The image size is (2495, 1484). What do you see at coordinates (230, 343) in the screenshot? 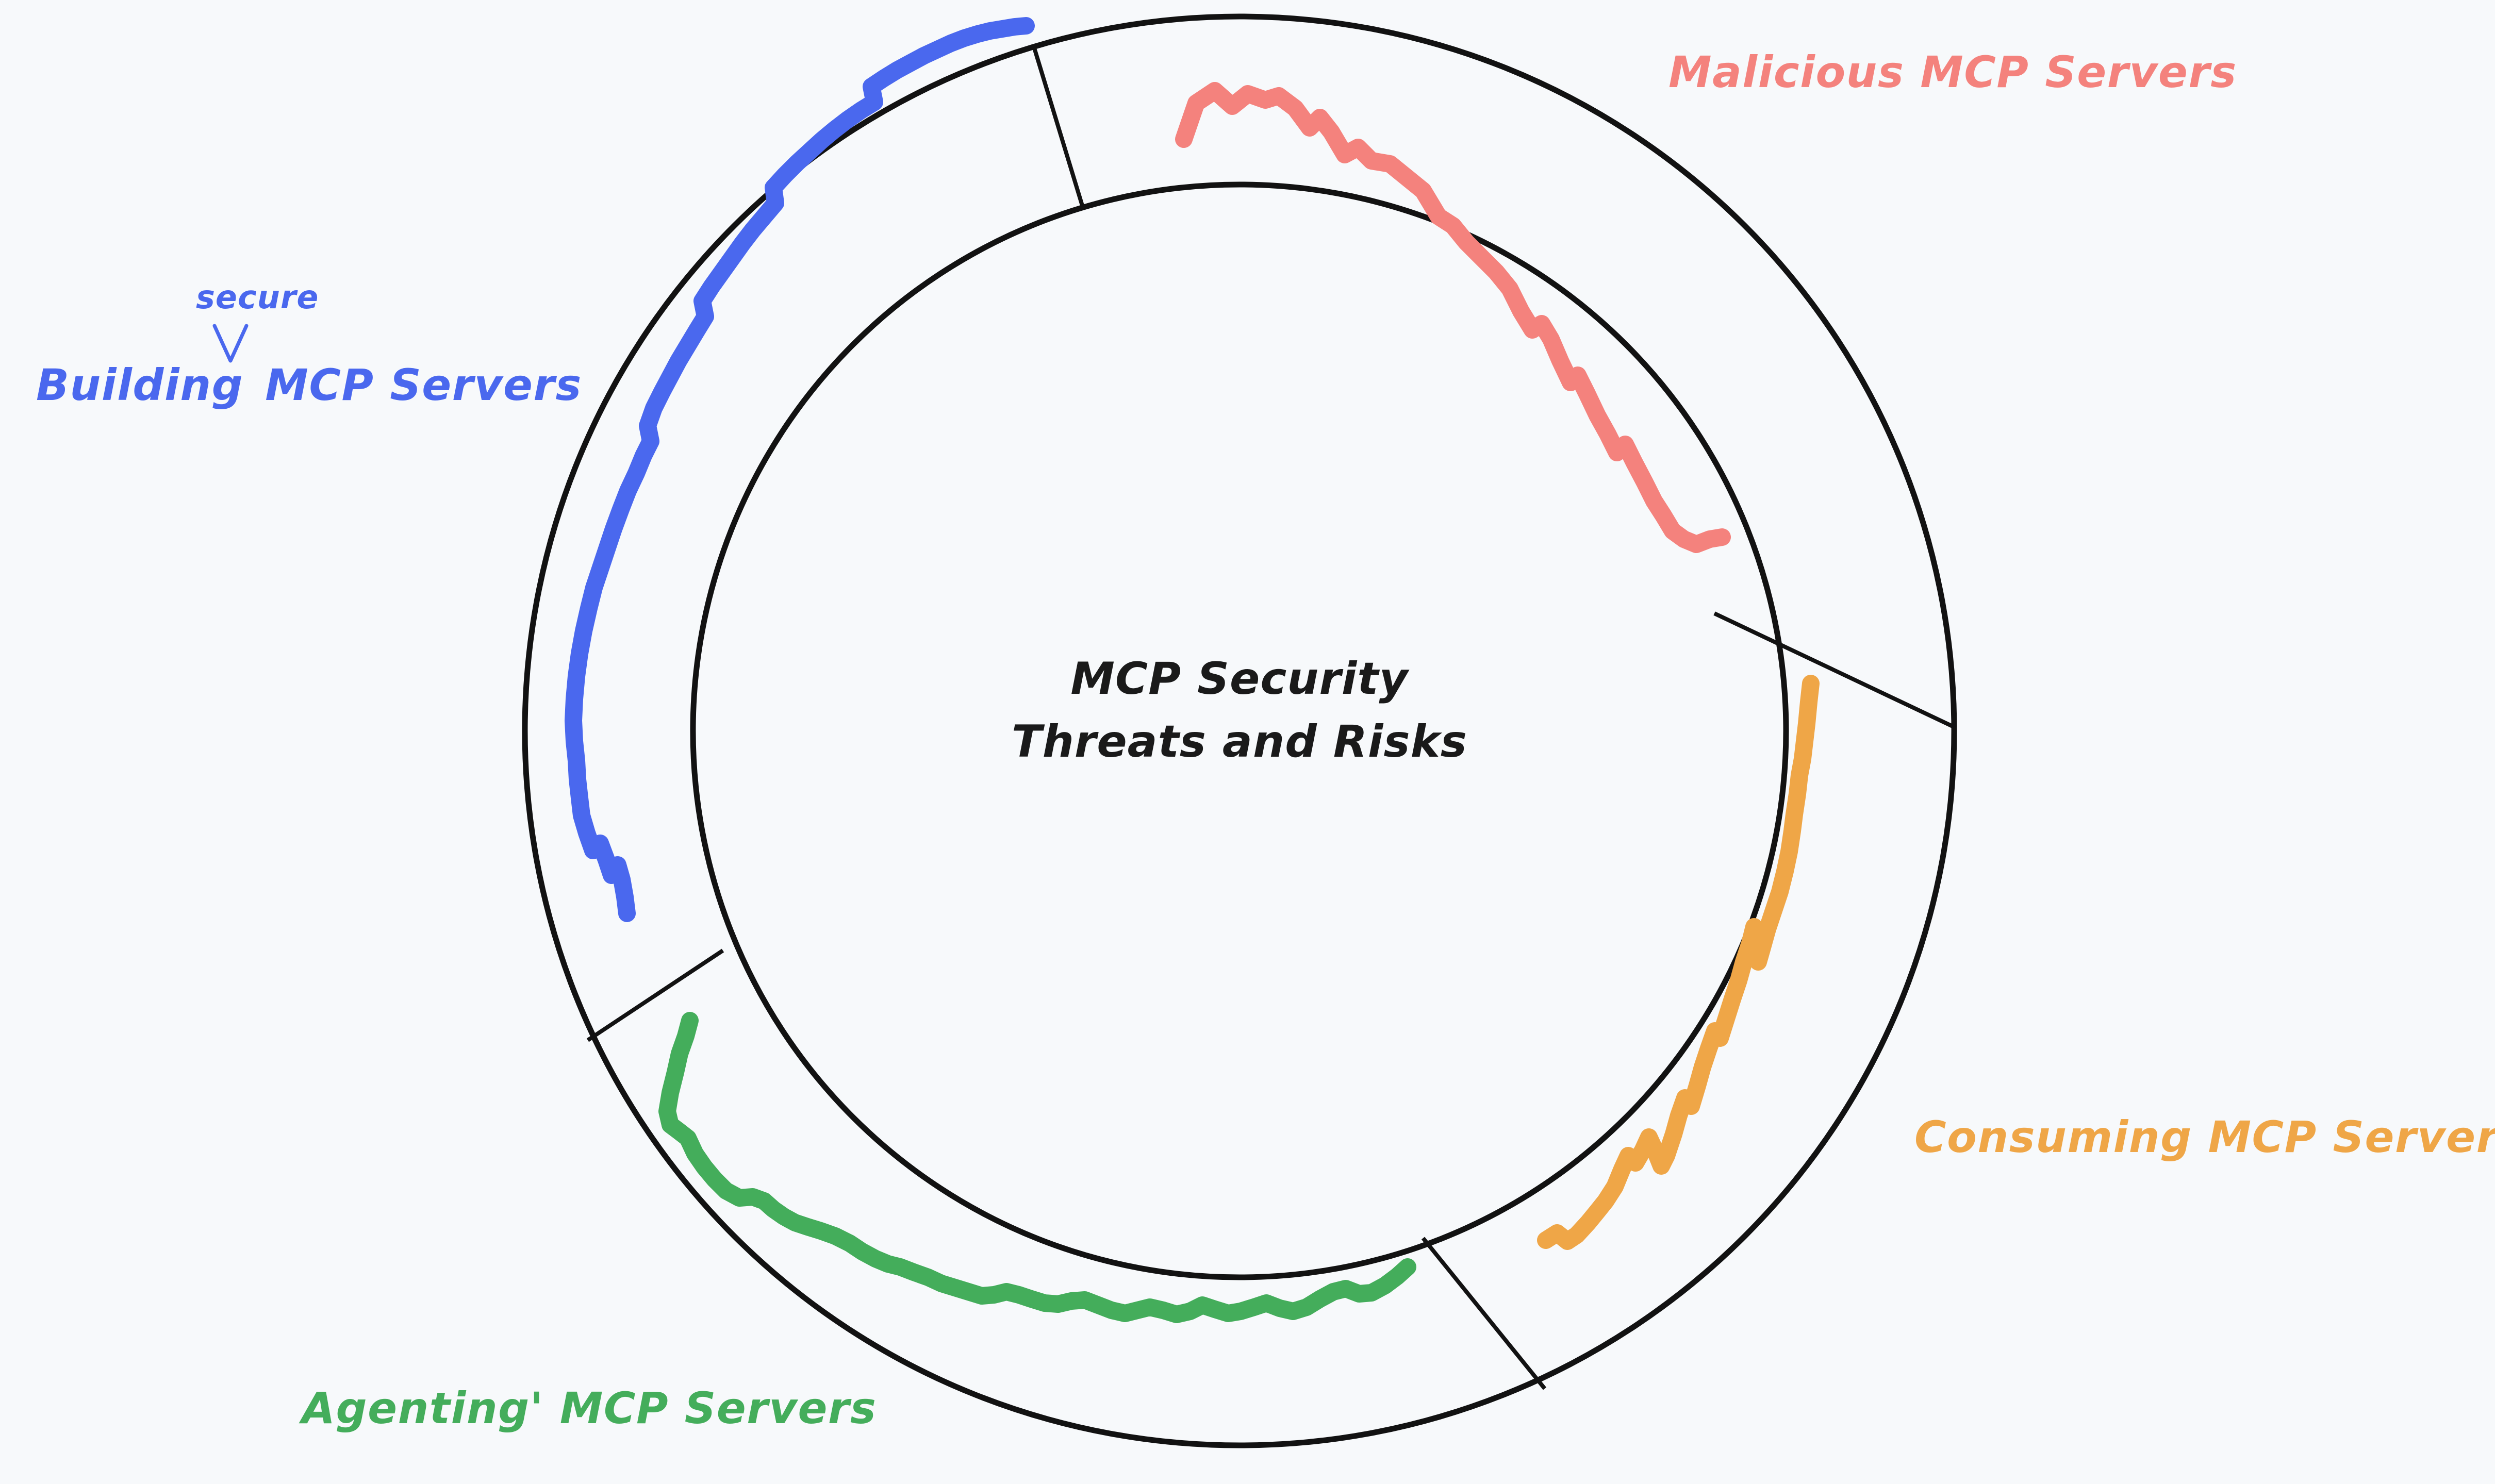
I see `caret-insertion-icon` at bounding box center [230, 343].